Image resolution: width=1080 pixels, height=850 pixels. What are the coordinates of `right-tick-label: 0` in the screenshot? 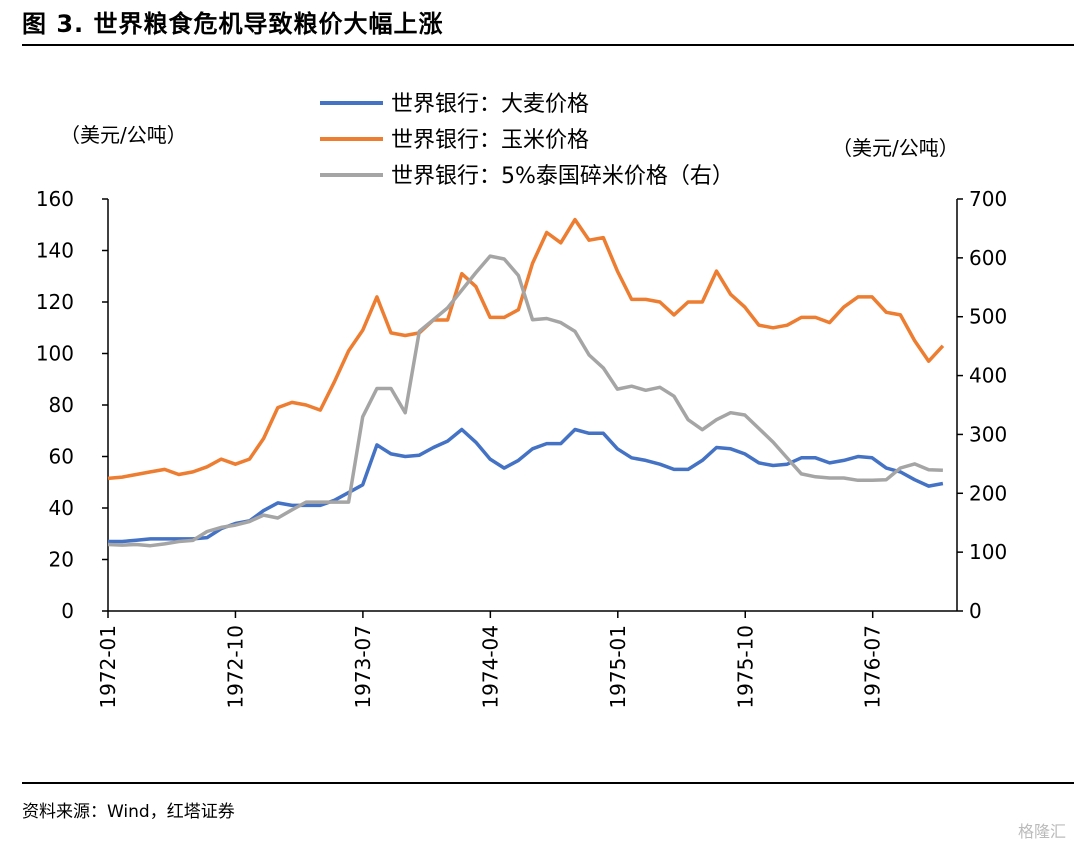 It's located at (975, 611).